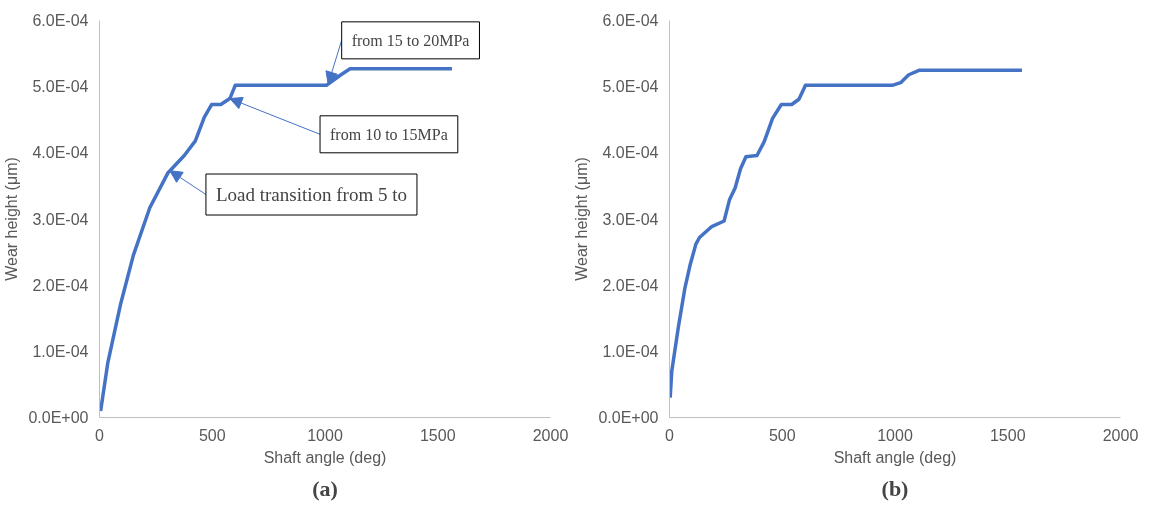 This screenshot has height=523, width=1152. What do you see at coordinates (311, 195) in the screenshot?
I see `annotation: Load transition from 5 to` at bounding box center [311, 195].